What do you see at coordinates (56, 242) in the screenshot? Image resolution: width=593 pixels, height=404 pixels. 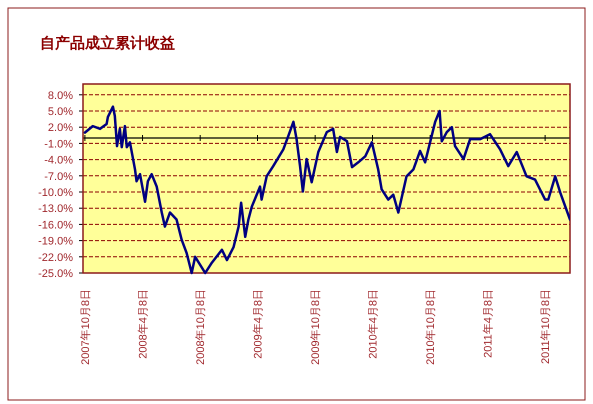 I see `y-tick-label: -19.0%` at bounding box center [56, 242].